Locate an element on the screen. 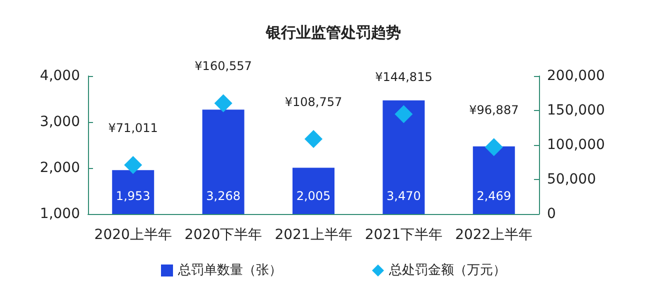  data-label: 3,470 is located at coordinates (403, 196).